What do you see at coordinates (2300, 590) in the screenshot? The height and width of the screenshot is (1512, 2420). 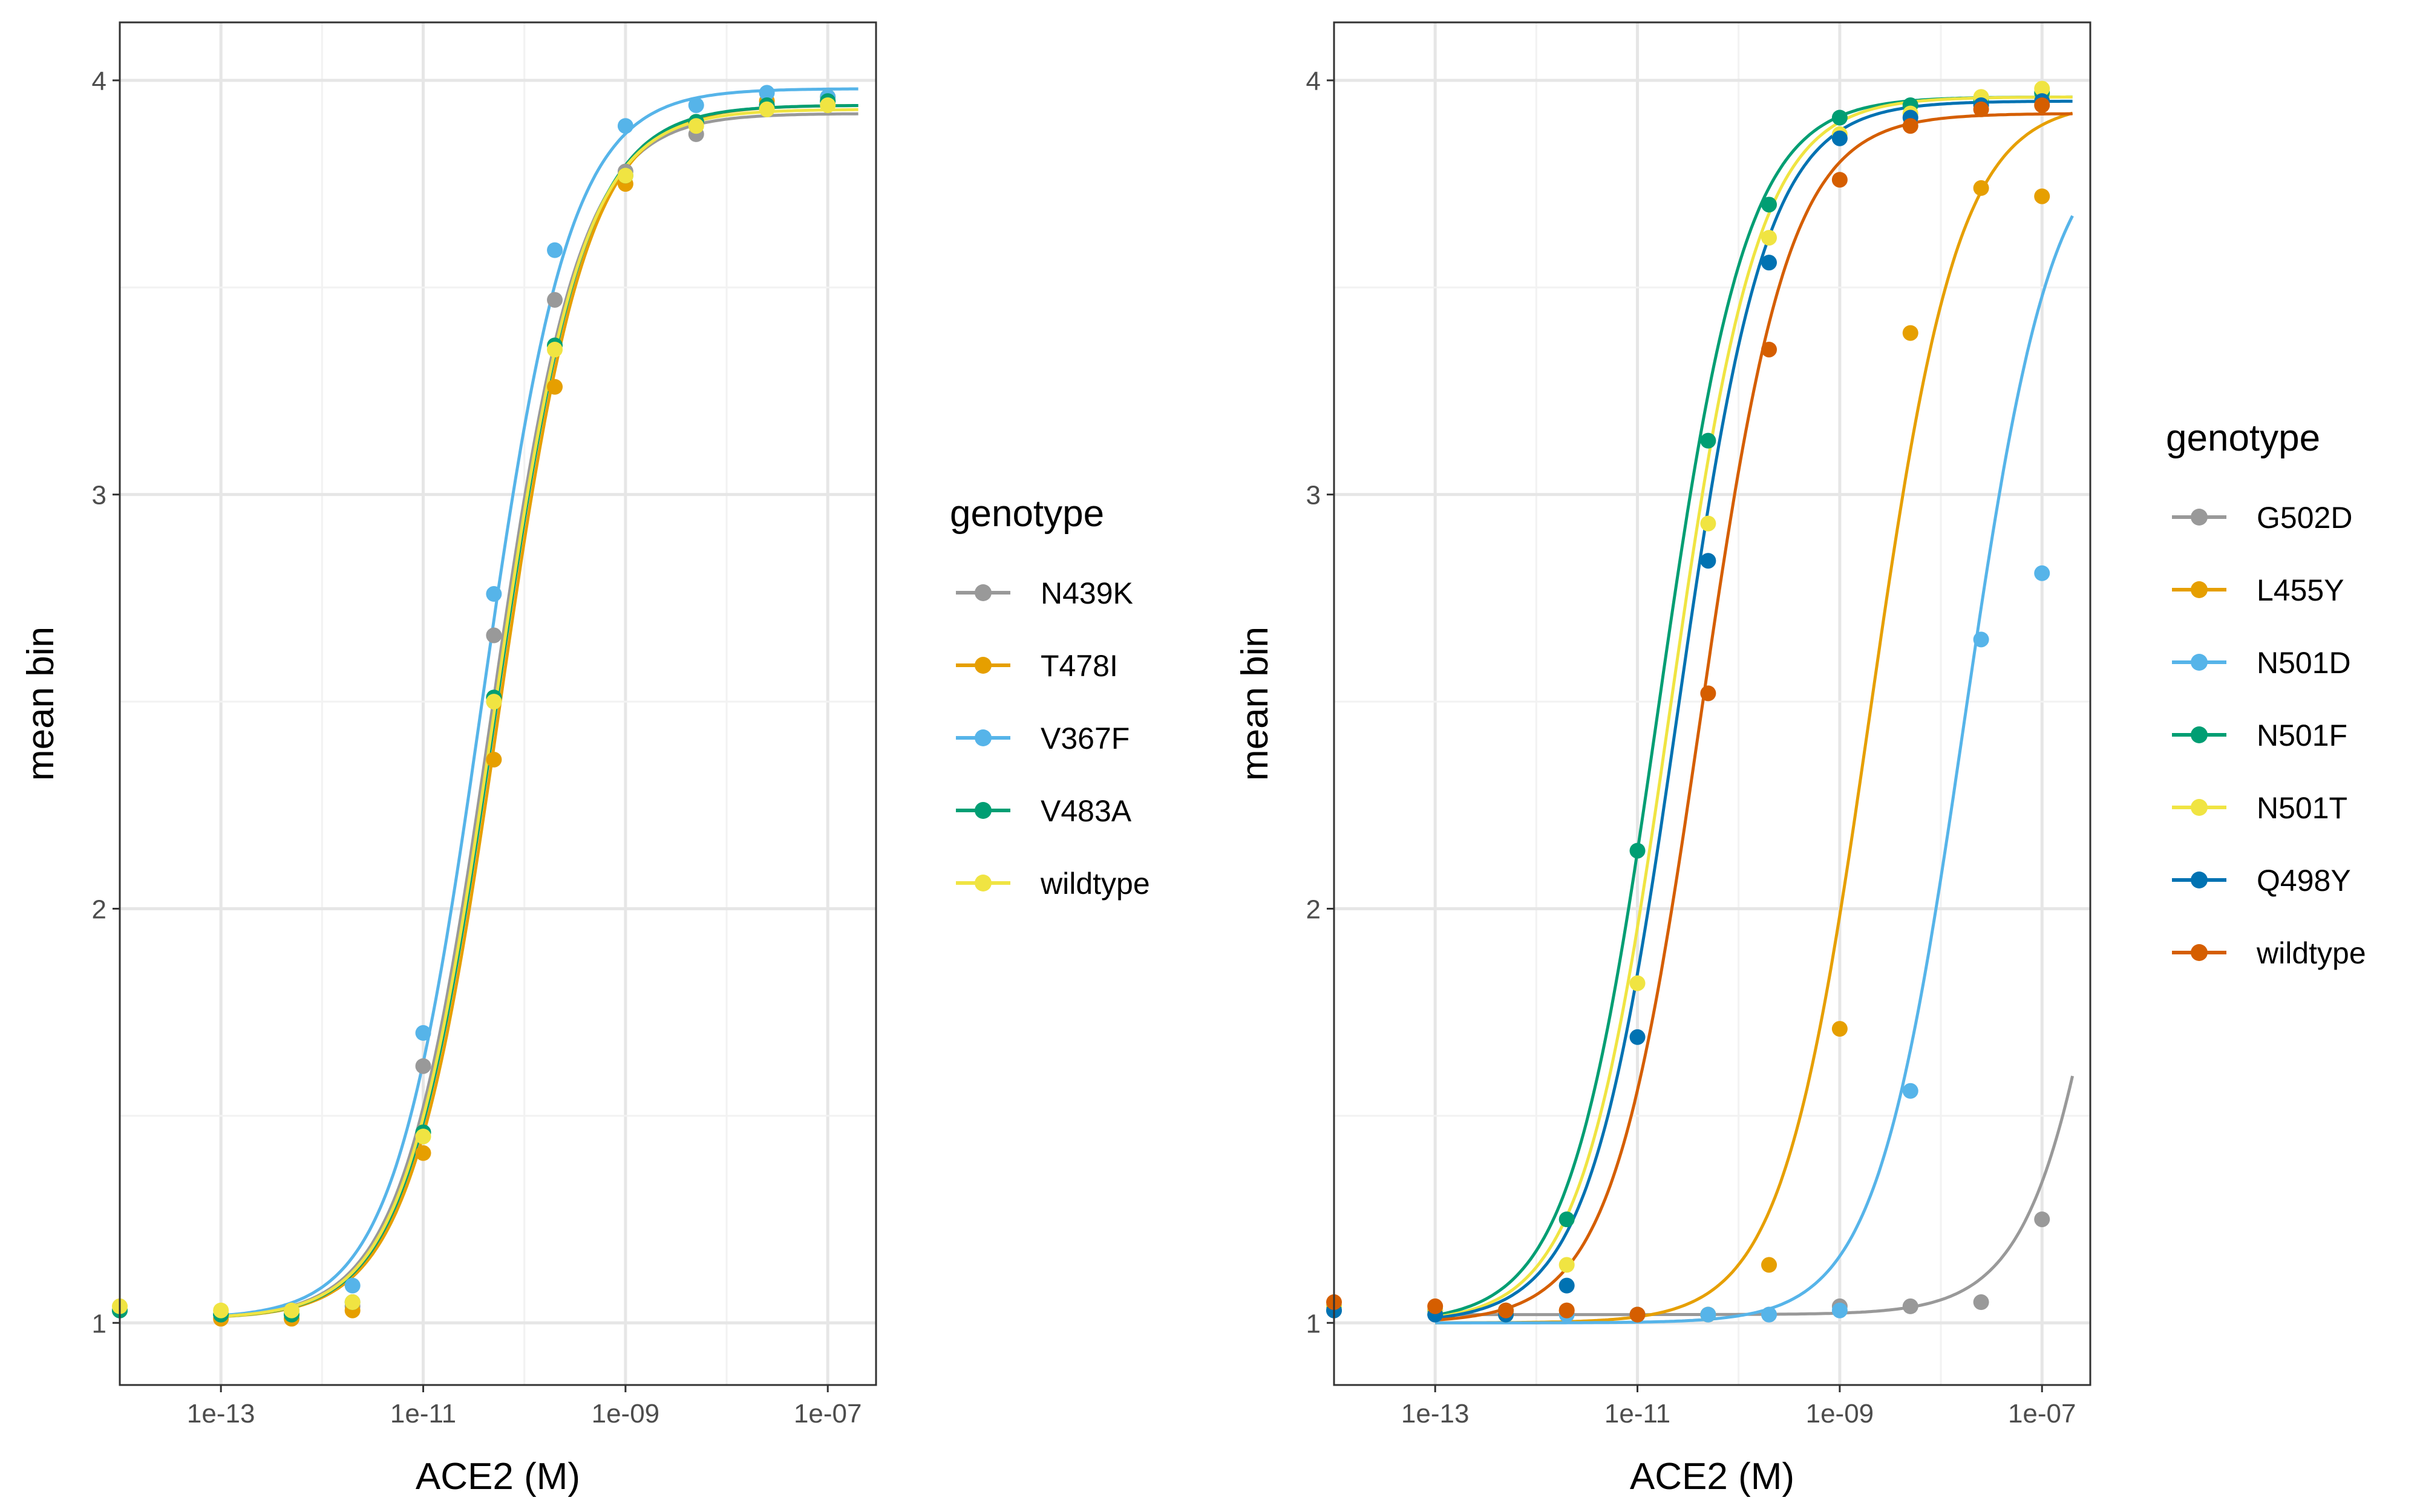 I see `legend-label: L455Y` at bounding box center [2300, 590].